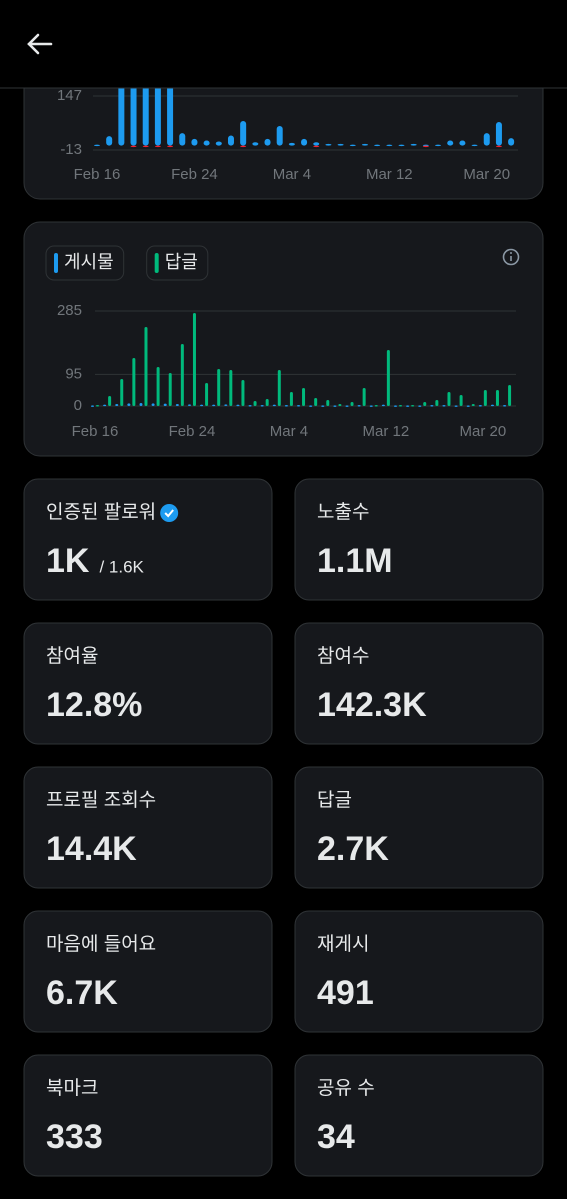 This screenshot has height=1199, width=567. What do you see at coordinates (74, 1137) in the screenshot?
I see `stat-value: 333` at bounding box center [74, 1137].